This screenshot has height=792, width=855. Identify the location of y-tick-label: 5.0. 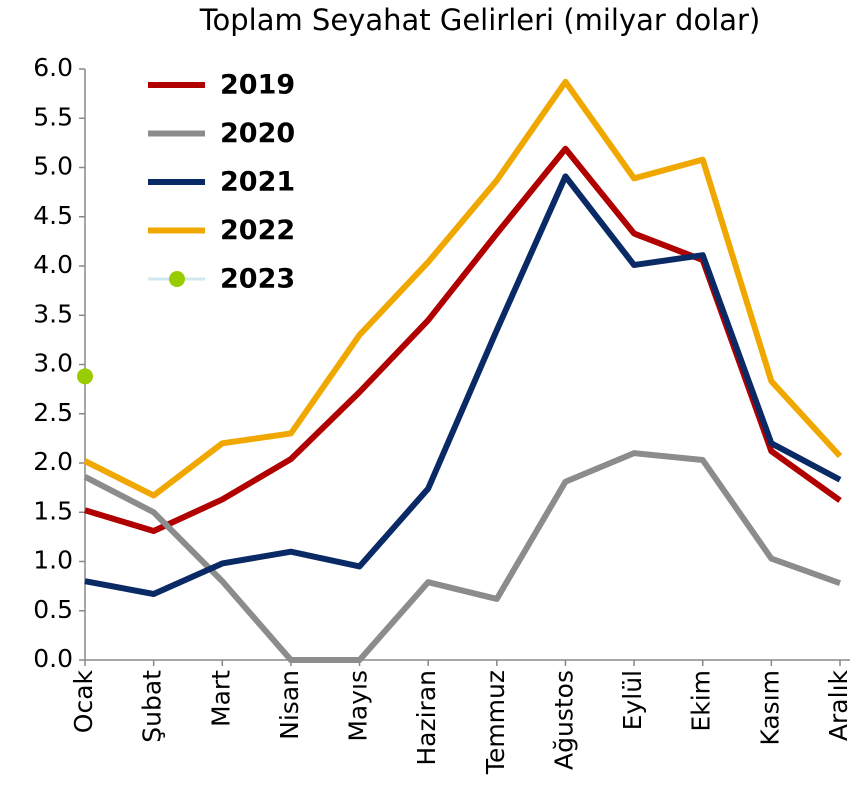
(53, 166).